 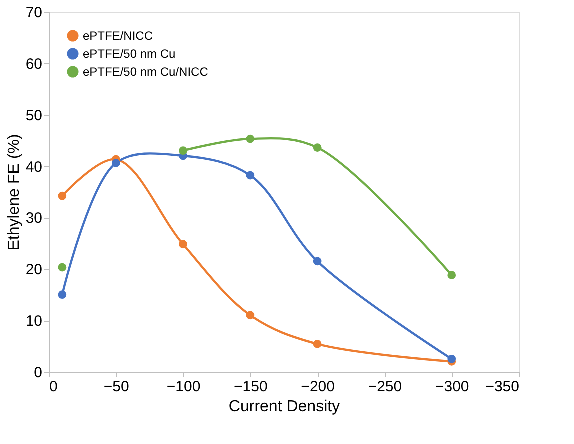 What do you see at coordinates (34, 64) in the screenshot?
I see `y-tick-label: 60` at bounding box center [34, 64].